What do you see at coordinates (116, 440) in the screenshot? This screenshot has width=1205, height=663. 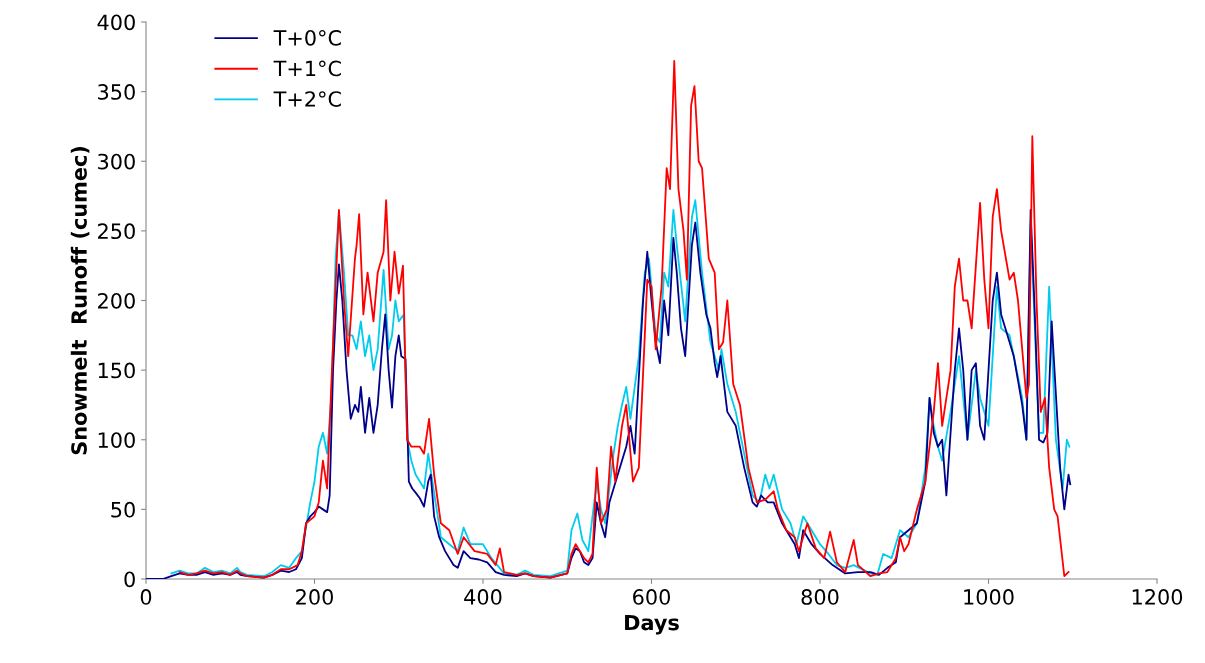 I see `y-tick-label: 100` at bounding box center [116, 440].